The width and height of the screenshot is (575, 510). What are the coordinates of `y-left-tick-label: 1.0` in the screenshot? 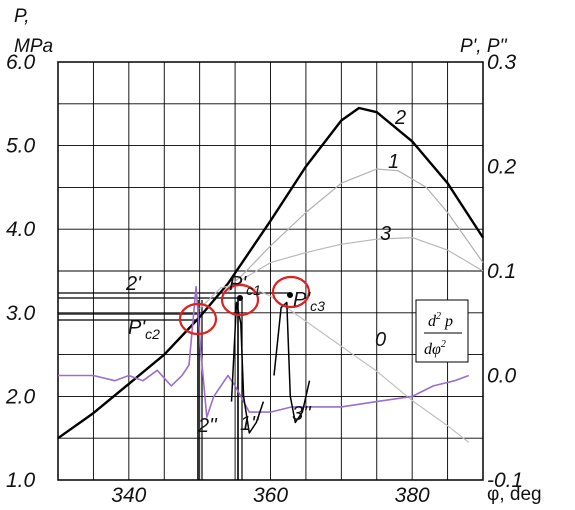 It's located at (21, 480).